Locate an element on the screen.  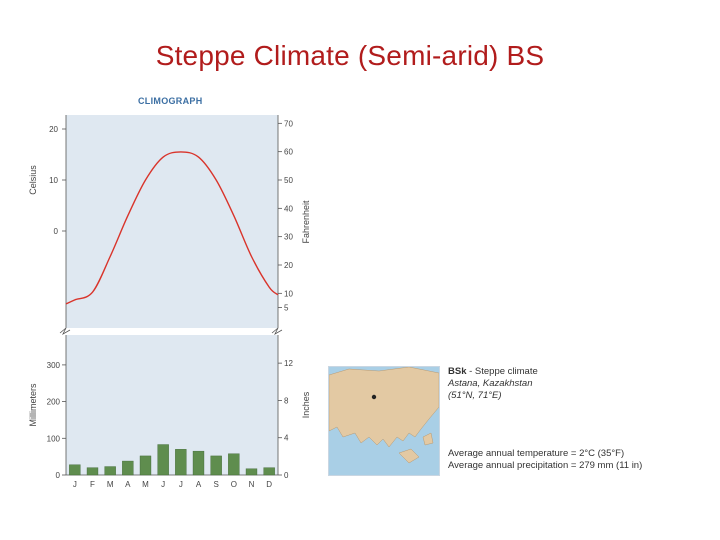
celsius-tick-label: 10 is located at coordinates (53, 180).